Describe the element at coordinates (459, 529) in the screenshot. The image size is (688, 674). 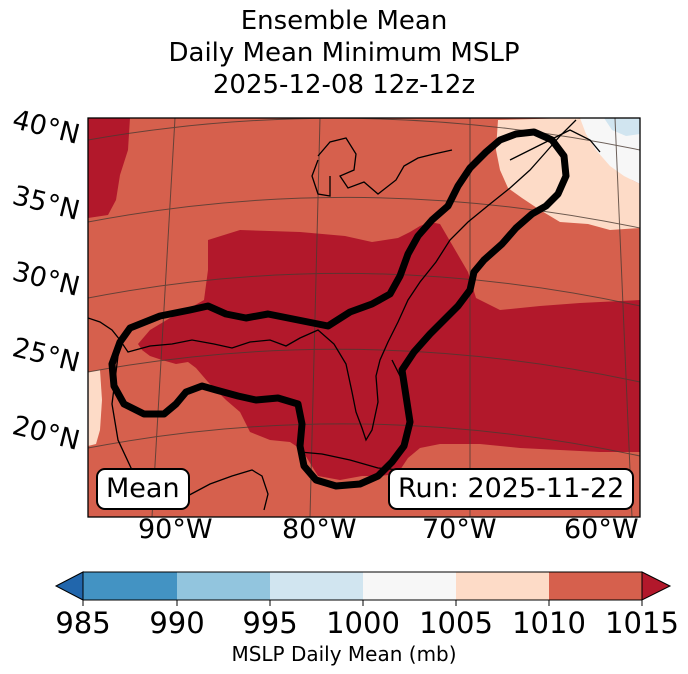
I see `lon-label-70w: 70°W` at that location.